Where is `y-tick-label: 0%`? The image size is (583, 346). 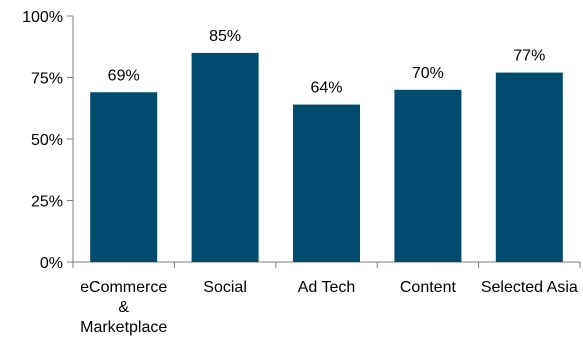 y-tick-label: 0% is located at coordinates (51, 263).